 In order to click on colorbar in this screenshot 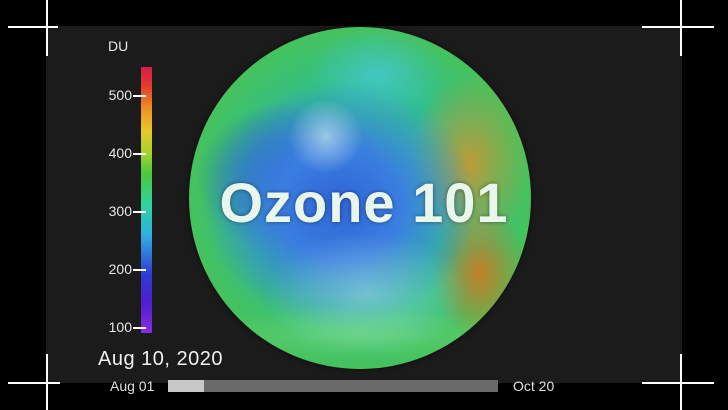, I will do `click(146, 200)`.